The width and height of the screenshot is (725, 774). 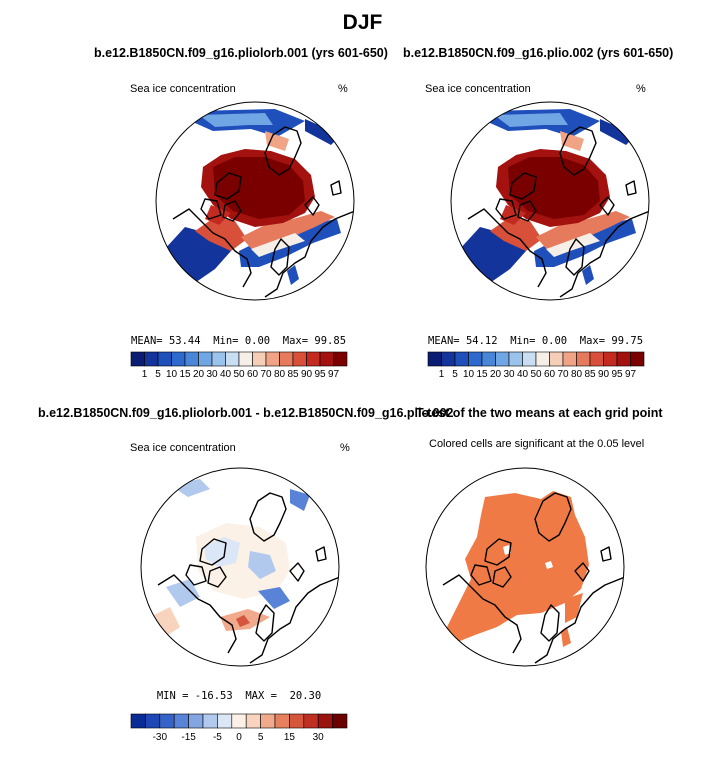 What do you see at coordinates (469, 374) in the screenshot?
I see `panel2-colorbar-tick-label: 10` at bounding box center [469, 374].